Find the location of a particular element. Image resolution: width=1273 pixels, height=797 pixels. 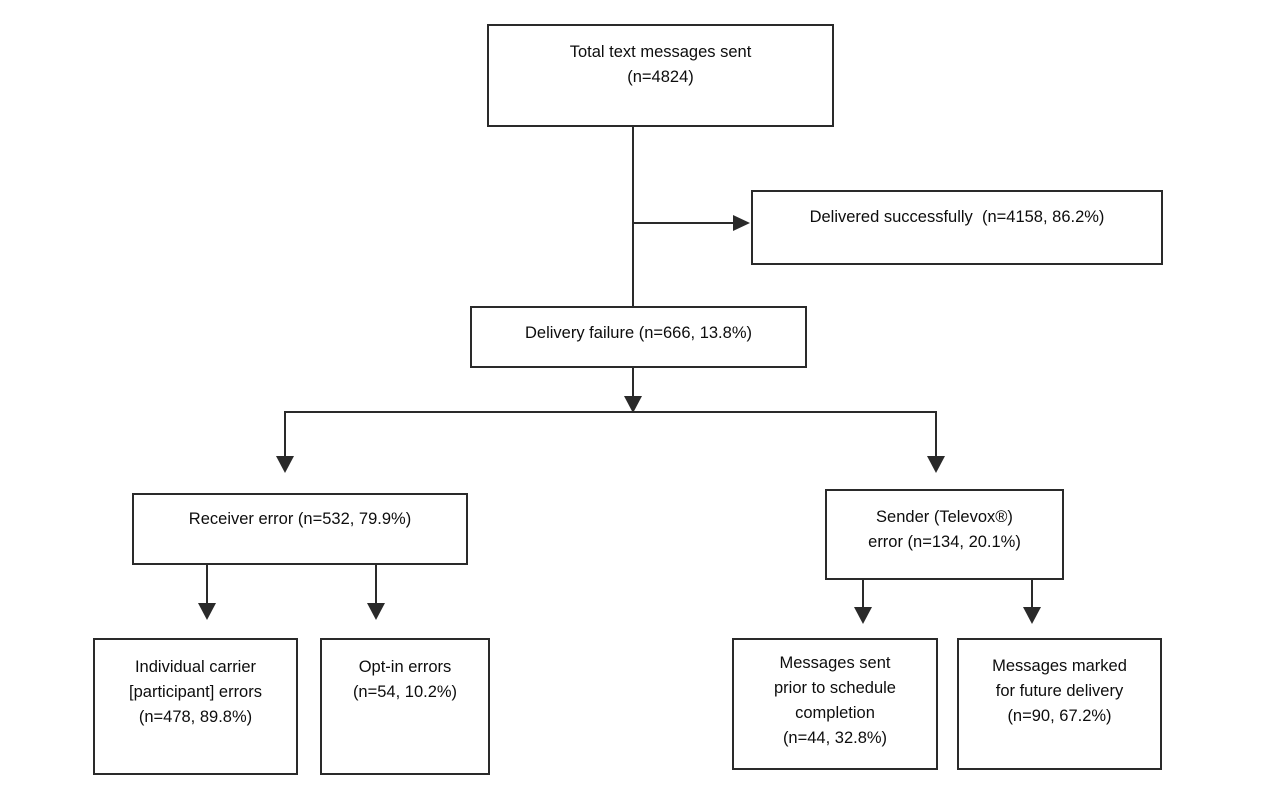

node-optin-line-2: (n=54, 10.2%) is located at coordinates (405, 692).